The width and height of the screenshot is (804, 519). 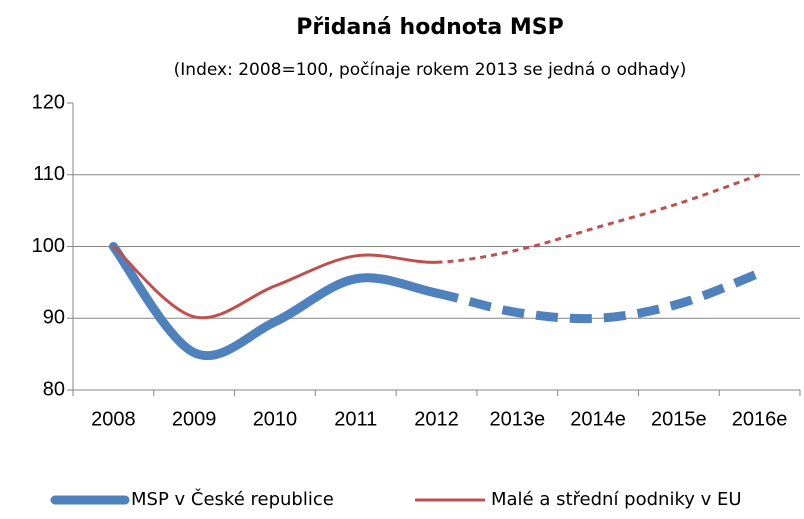 I want to click on y-tick-label: 110, so click(x=49, y=174).